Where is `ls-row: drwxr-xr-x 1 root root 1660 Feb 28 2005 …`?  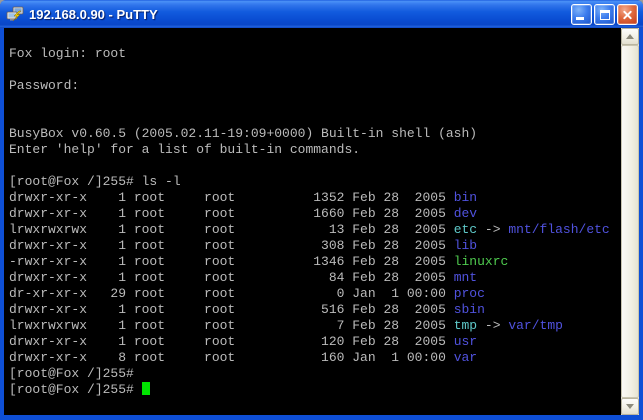
ls-row: drwxr-xr-x 1 root root 1660 Feb 28 2005 … is located at coordinates (243, 213).